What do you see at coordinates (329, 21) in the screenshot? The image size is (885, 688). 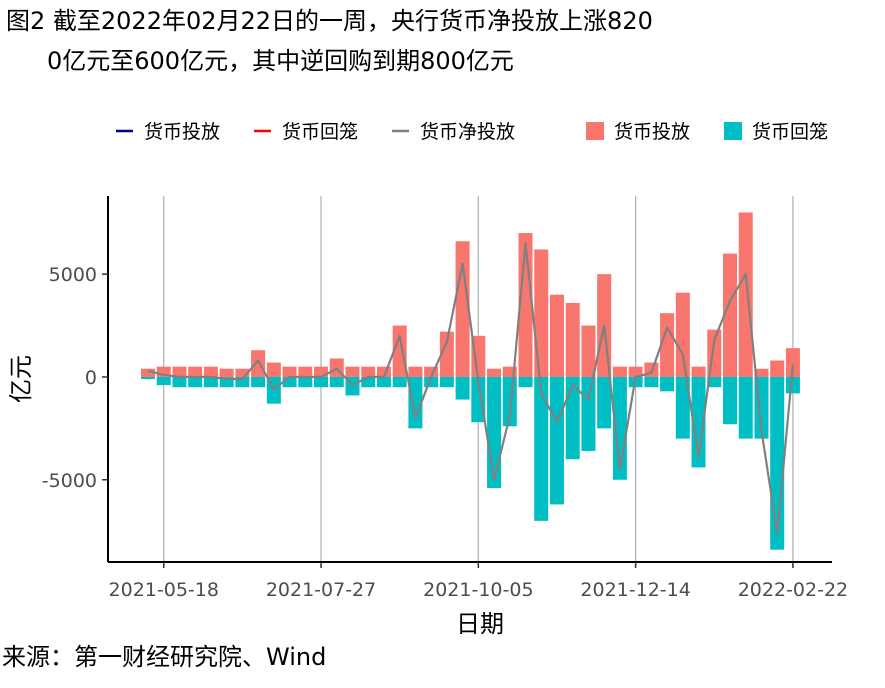 I see `chart-title-line-1: 图2 截至2022年02月22日的一周，央行货币净投放上涨820` at bounding box center [329, 21].